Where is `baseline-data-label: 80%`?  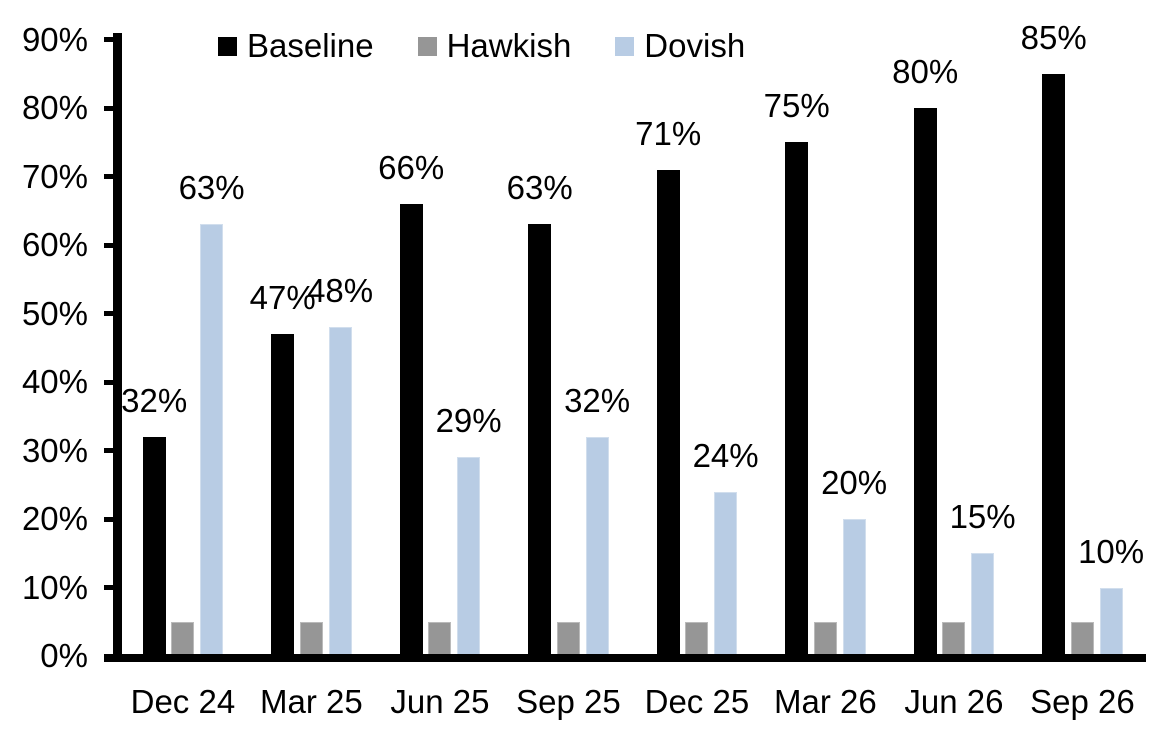 baseline-data-label: 80% is located at coordinates (925, 71).